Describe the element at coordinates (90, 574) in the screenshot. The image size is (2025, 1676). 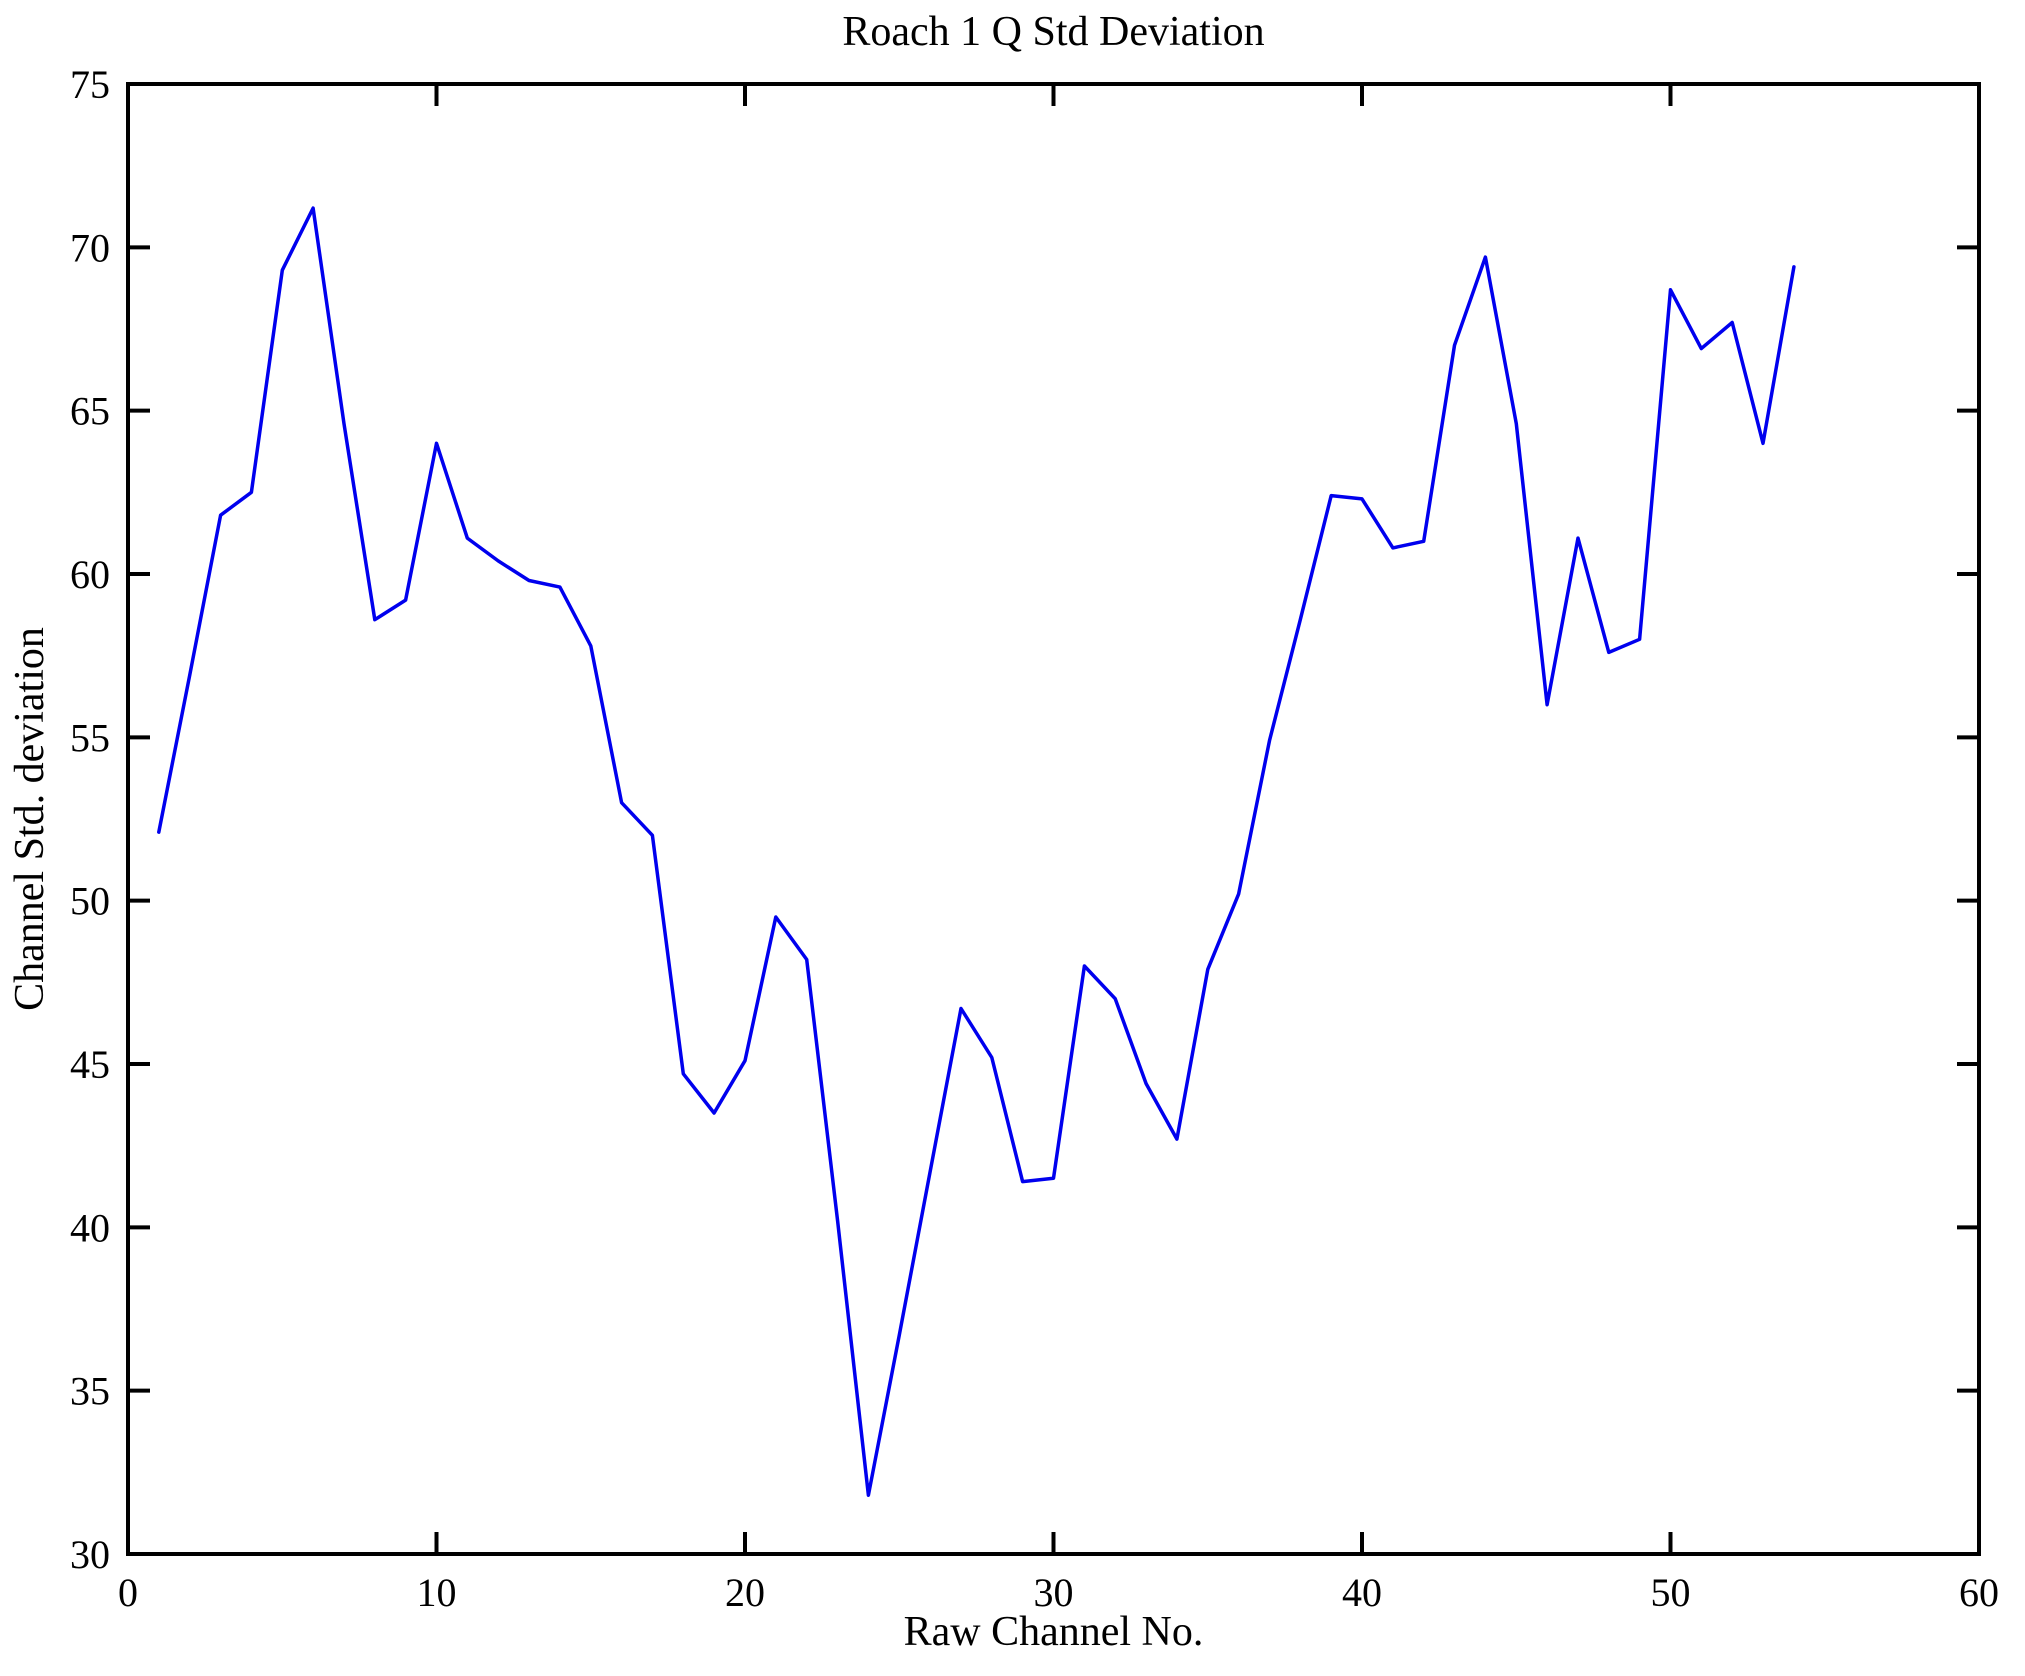
I see `y-tick-label: 60` at that location.